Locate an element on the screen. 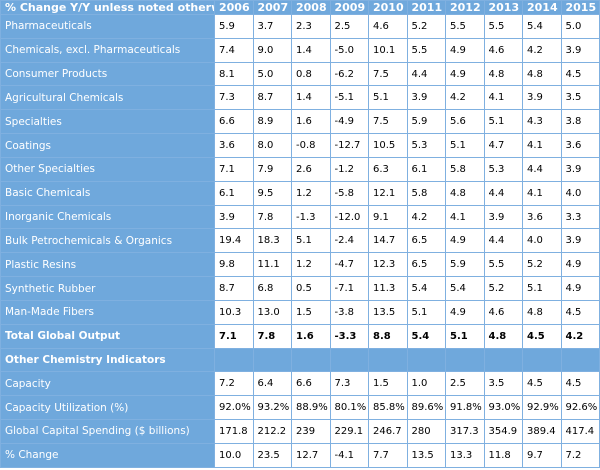 The image size is (600, 470). cell: -7.1 is located at coordinates (349, 288).